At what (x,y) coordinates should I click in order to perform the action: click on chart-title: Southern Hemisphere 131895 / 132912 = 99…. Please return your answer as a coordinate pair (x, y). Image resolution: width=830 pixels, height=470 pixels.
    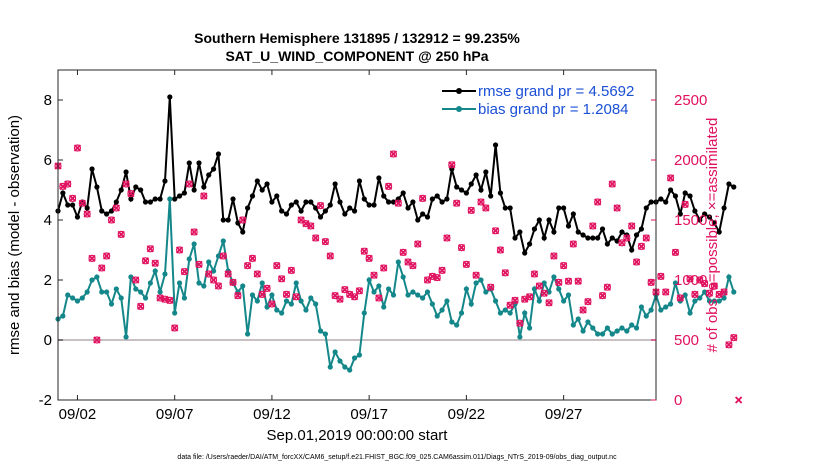
    Looking at the image, I should click on (357, 38).